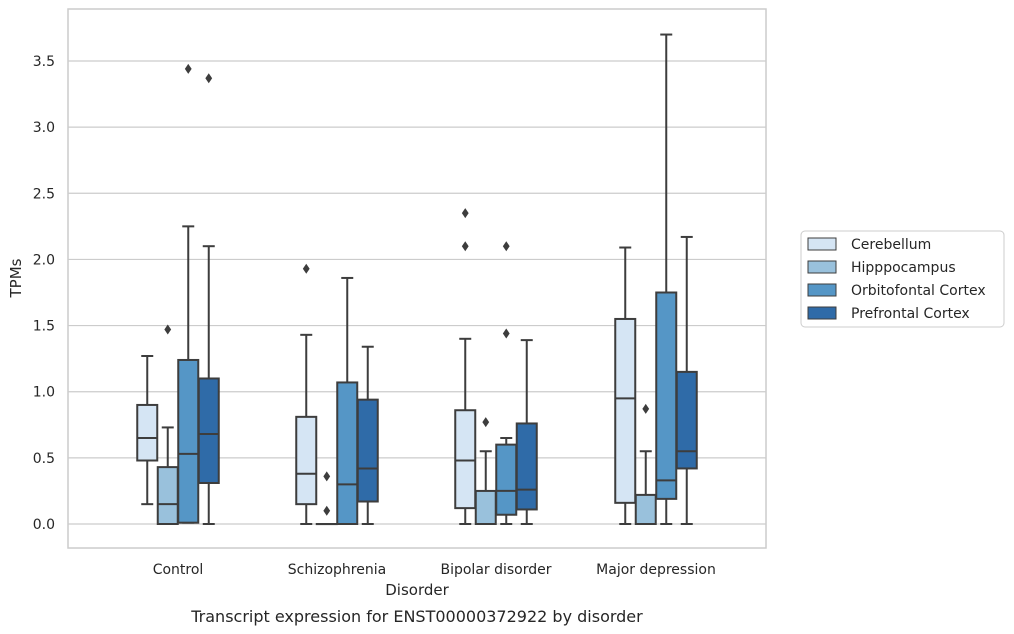 This screenshot has width=1014, height=634. Describe the element at coordinates (44, 525) in the screenshot. I see `y-tick-label: 0.0` at that location.